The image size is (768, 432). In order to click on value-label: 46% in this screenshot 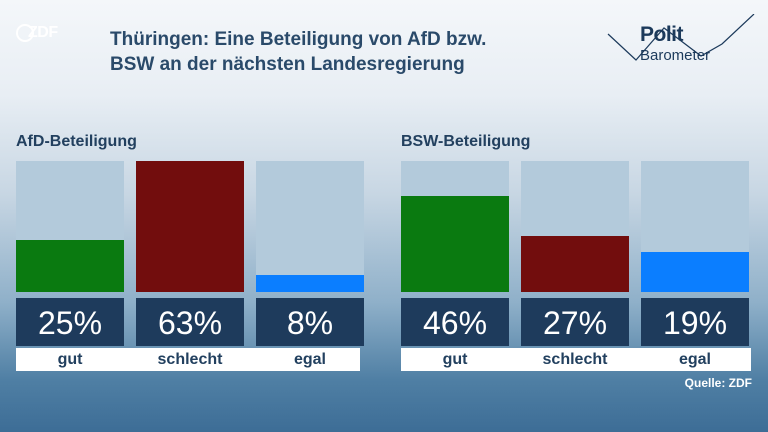, I will do `click(455, 322)`.